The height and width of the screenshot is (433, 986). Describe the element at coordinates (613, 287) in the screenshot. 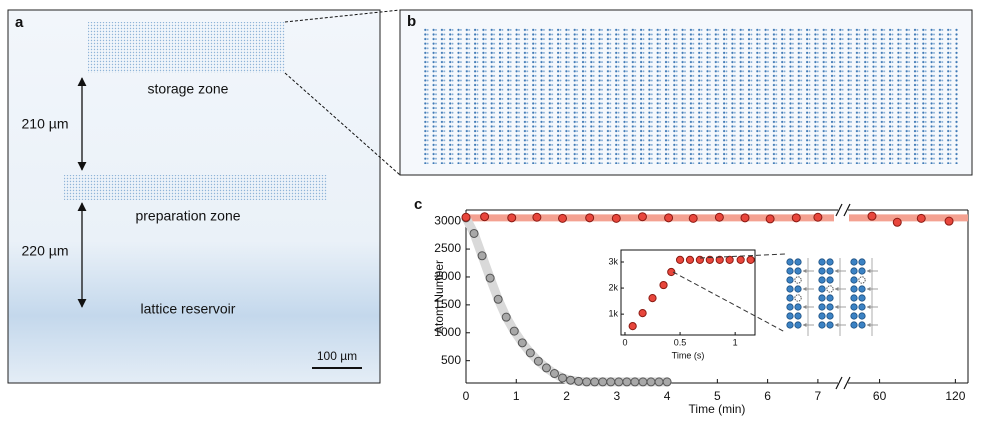

I see `y-tick-label: 2k` at that location.